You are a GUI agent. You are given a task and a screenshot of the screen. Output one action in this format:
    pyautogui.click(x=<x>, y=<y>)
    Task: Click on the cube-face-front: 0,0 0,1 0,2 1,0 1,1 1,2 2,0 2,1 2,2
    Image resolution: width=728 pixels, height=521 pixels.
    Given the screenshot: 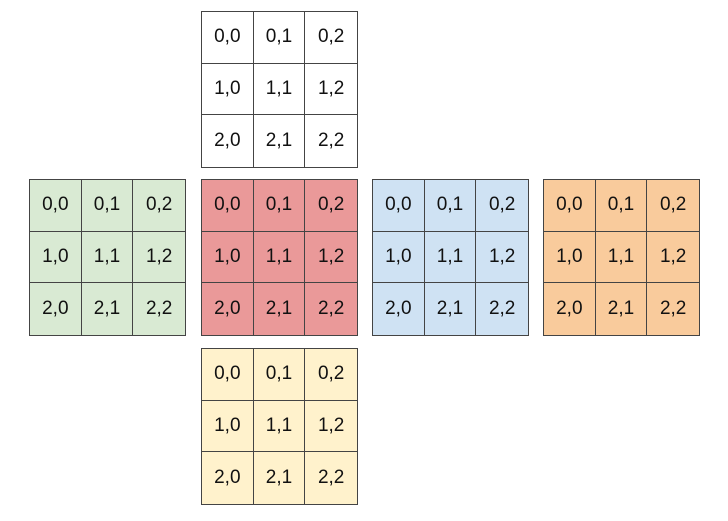 What is the action you would take?
    pyautogui.click(x=279, y=257)
    